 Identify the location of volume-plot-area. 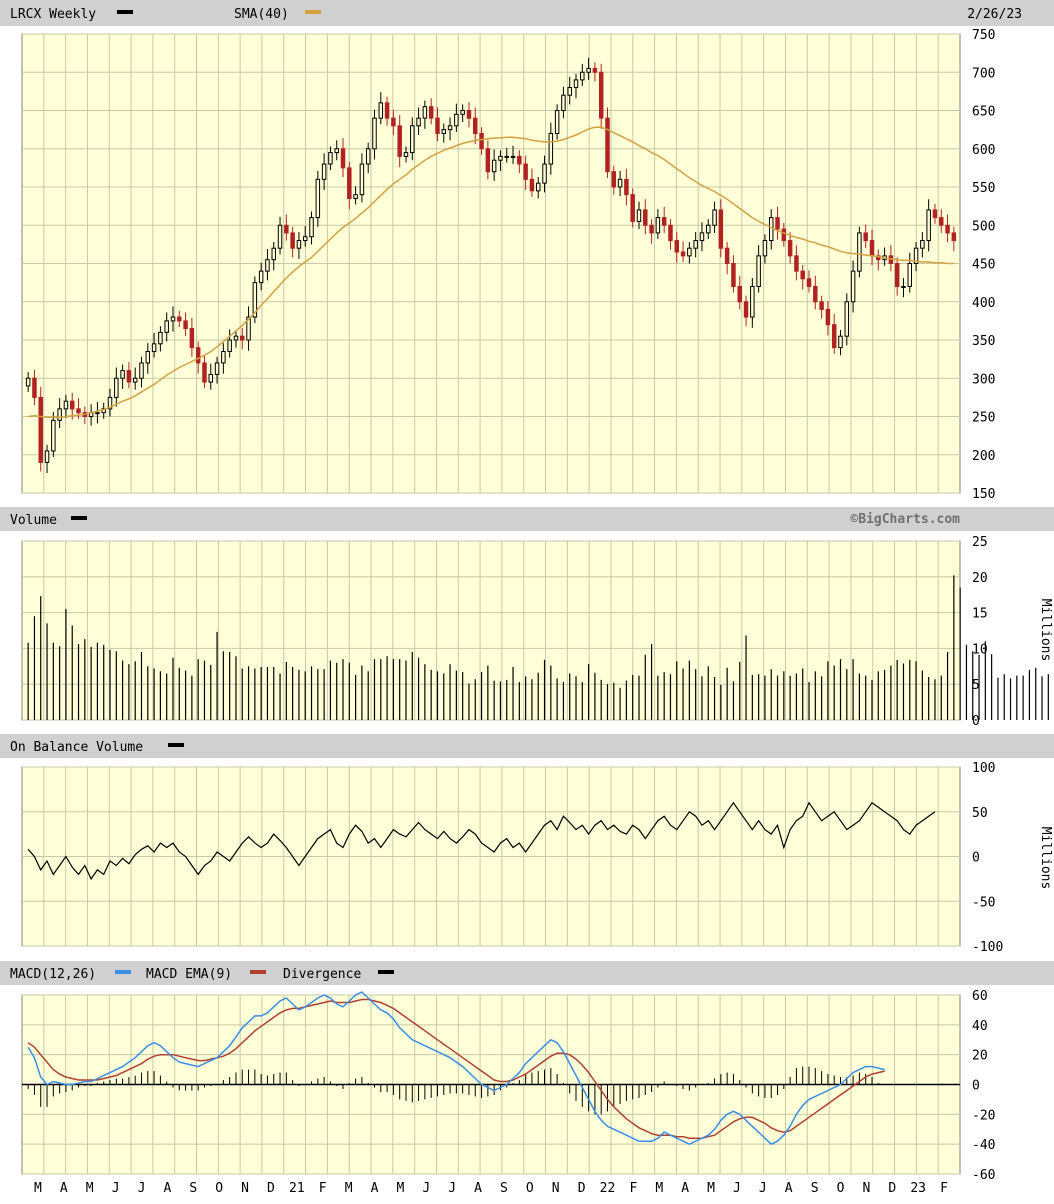
(491, 630).